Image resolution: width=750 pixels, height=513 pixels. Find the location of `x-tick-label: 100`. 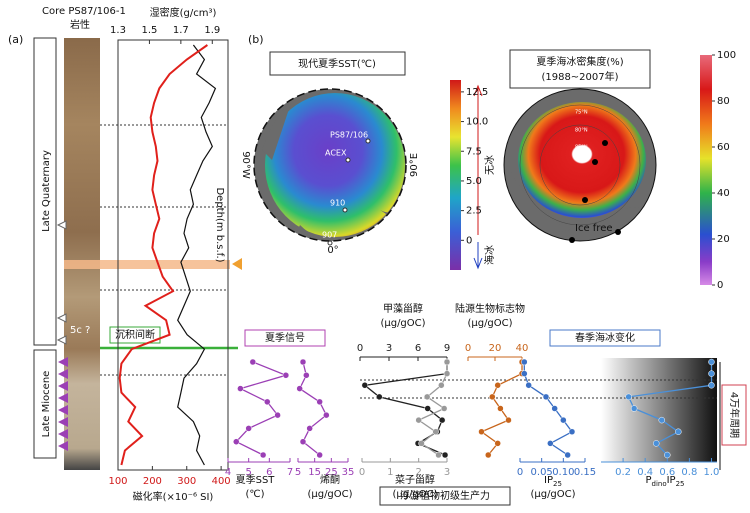

x-tick-label: 100 is located at coordinates (117, 481).